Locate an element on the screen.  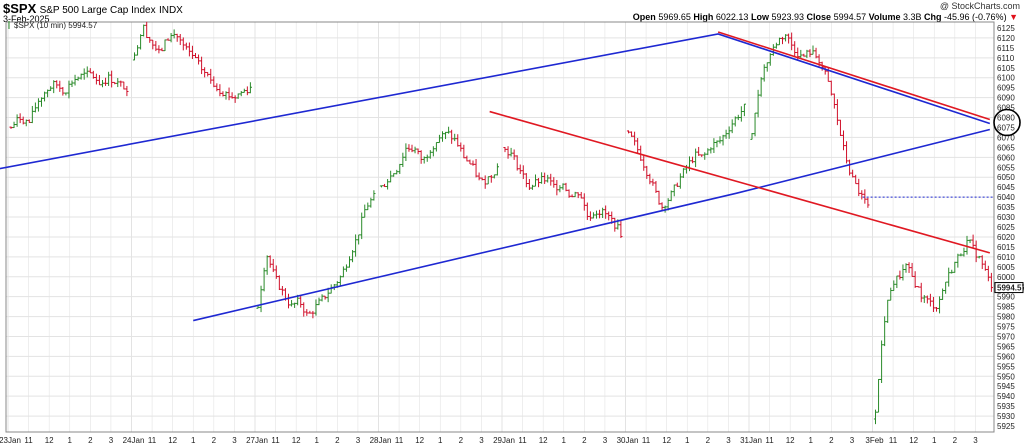
y-tick-label: 6010 is located at coordinates (1006, 257).